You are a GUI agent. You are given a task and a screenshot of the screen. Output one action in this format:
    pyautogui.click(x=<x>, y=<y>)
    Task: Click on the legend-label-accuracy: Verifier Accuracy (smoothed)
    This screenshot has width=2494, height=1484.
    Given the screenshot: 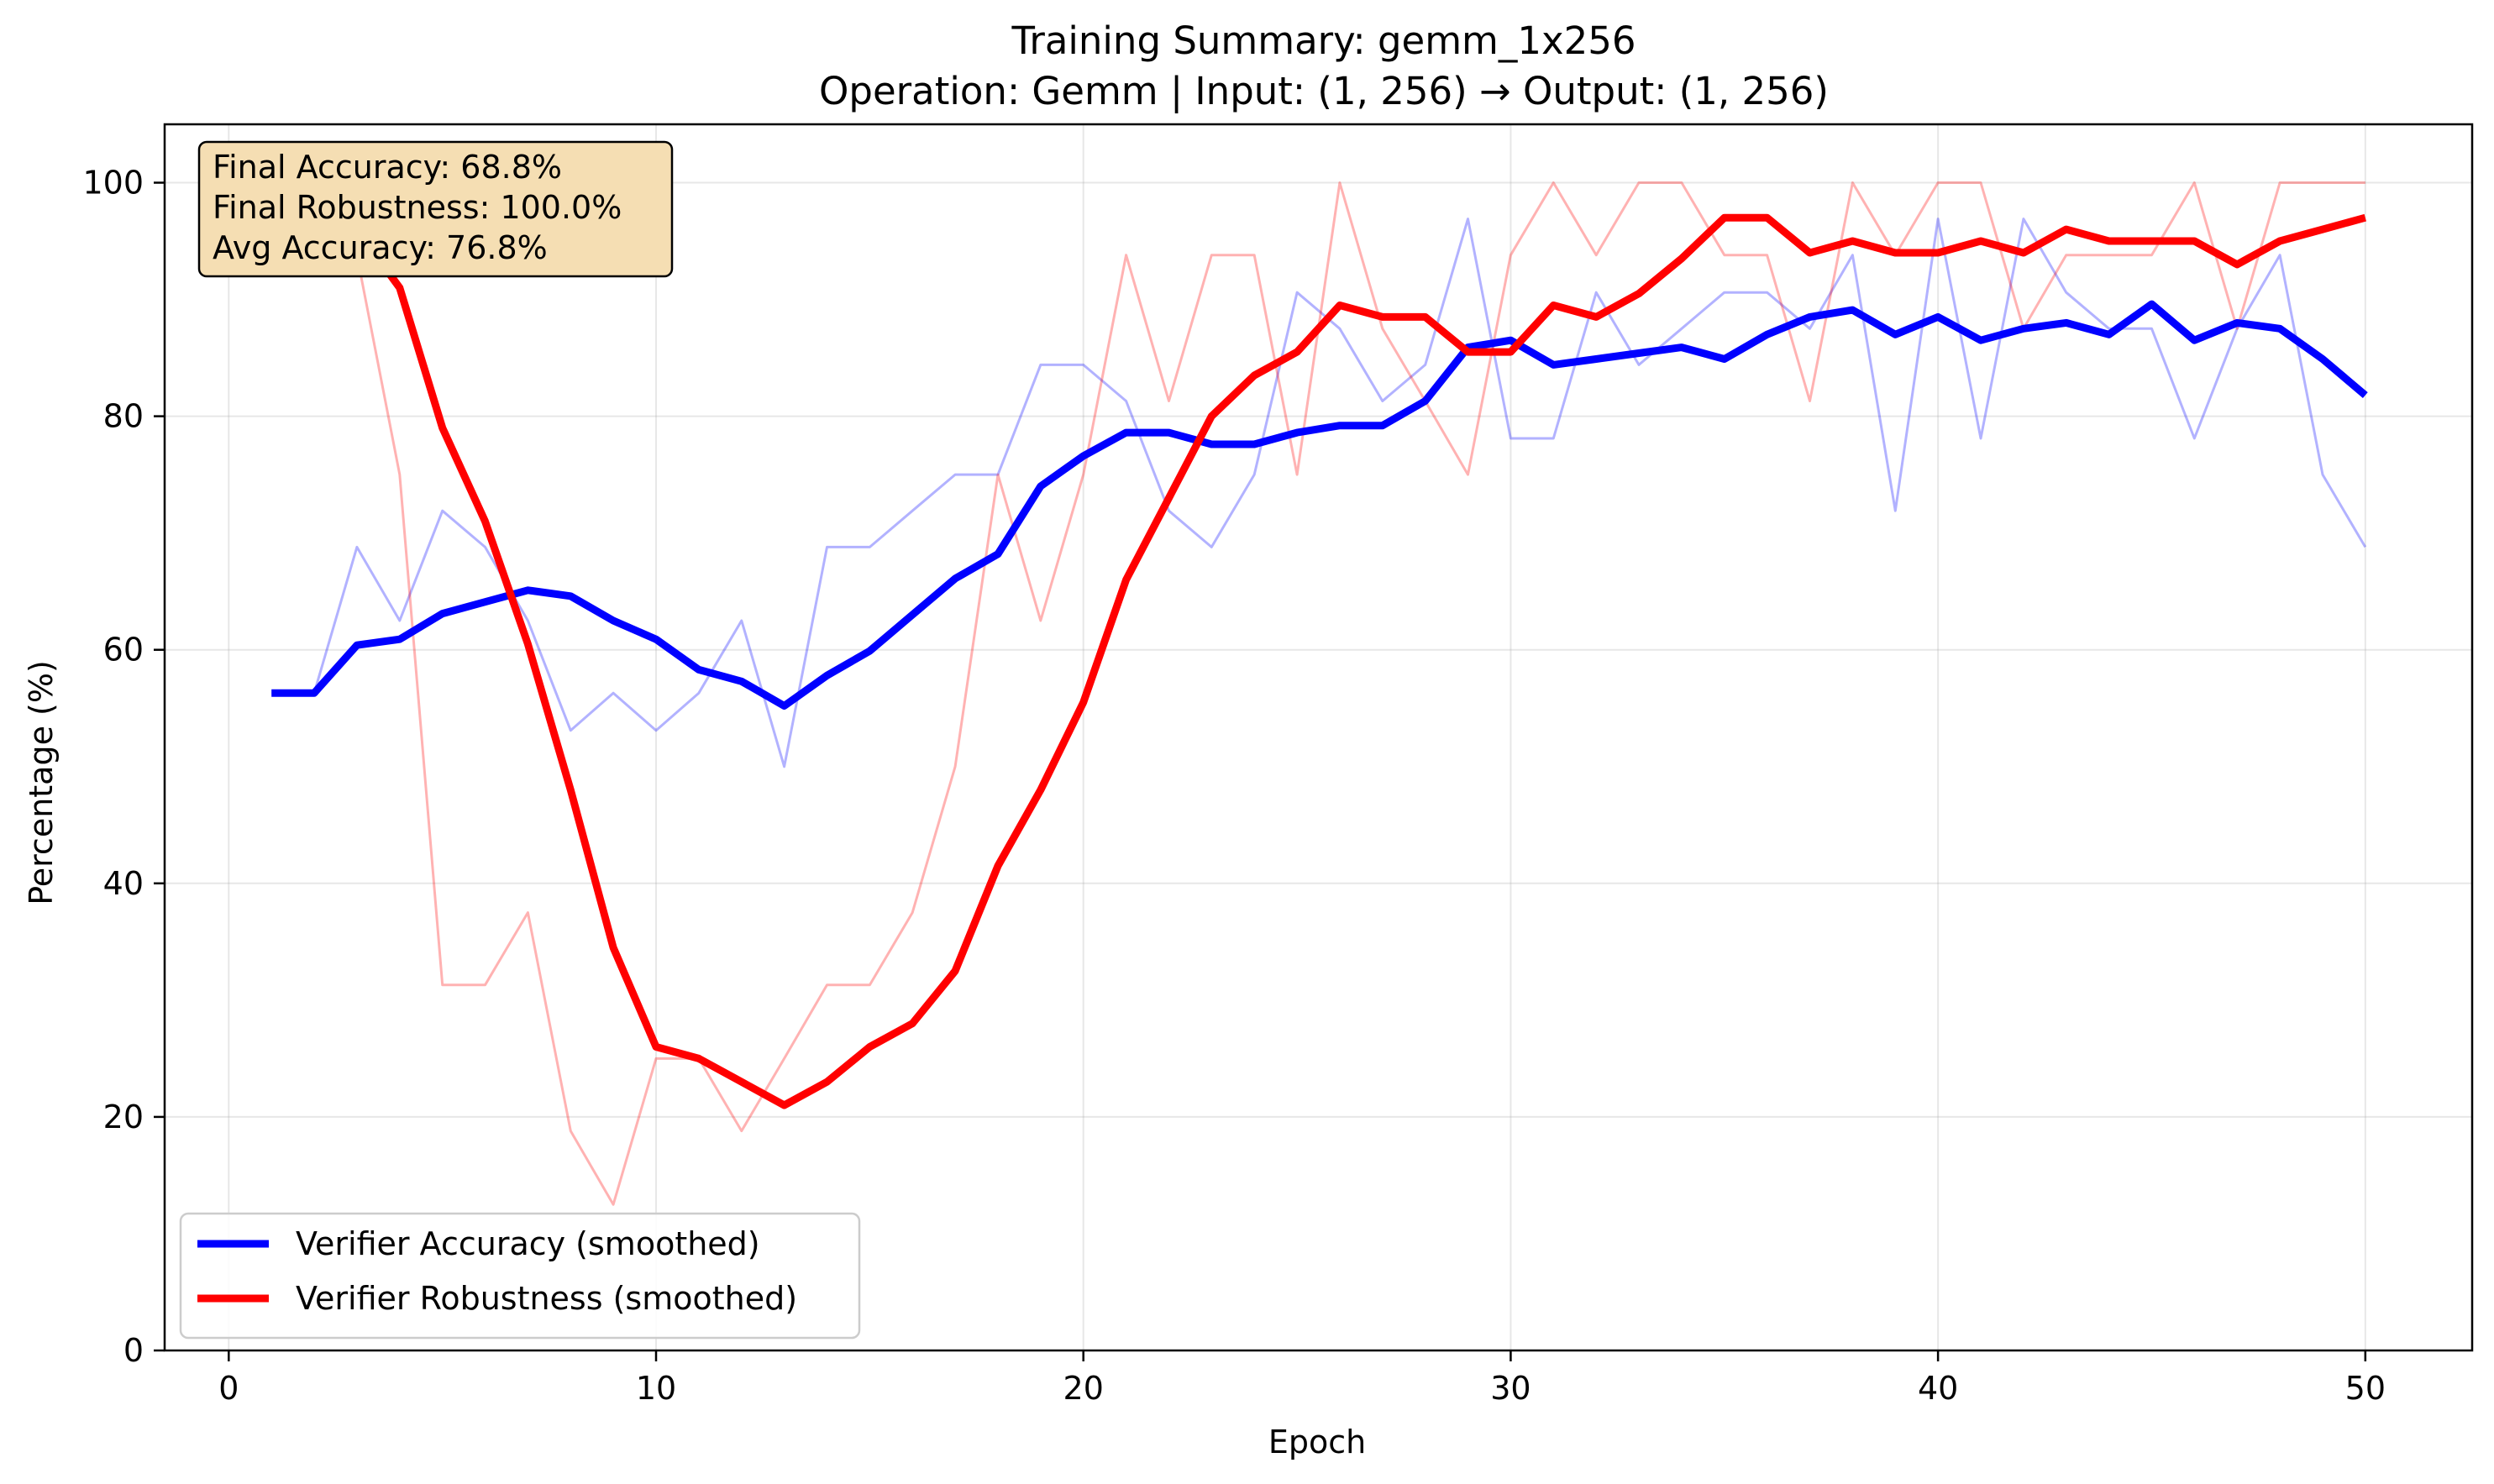 What is the action you would take?
    pyautogui.click(x=528, y=1244)
    